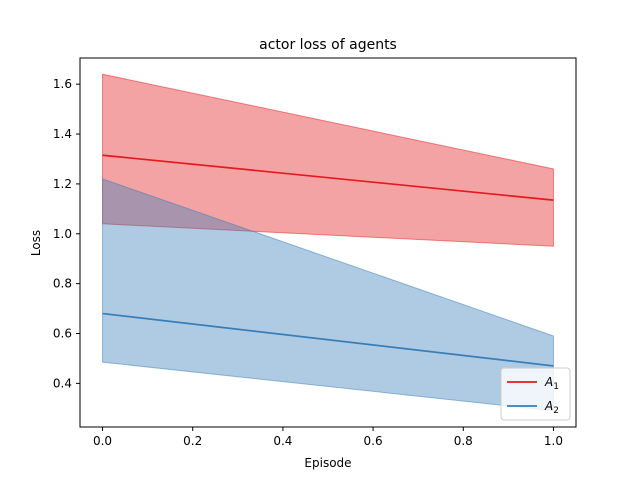 The image size is (640, 480). What do you see at coordinates (62, 234) in the screenshot?
I see `y-tick-label: 1.0` at bounding box center [62, 234].